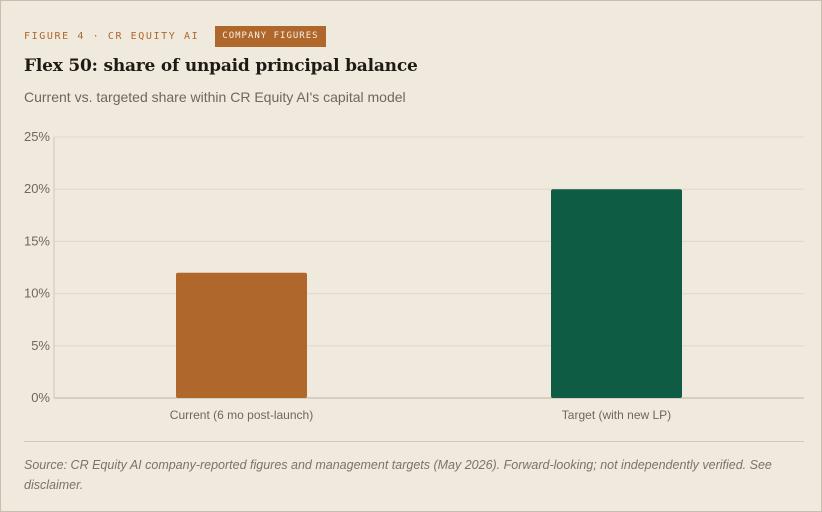  Describe the element at coordinates (37, 240) in the screenshot. I see `y-tick-label: 15%` at that location.